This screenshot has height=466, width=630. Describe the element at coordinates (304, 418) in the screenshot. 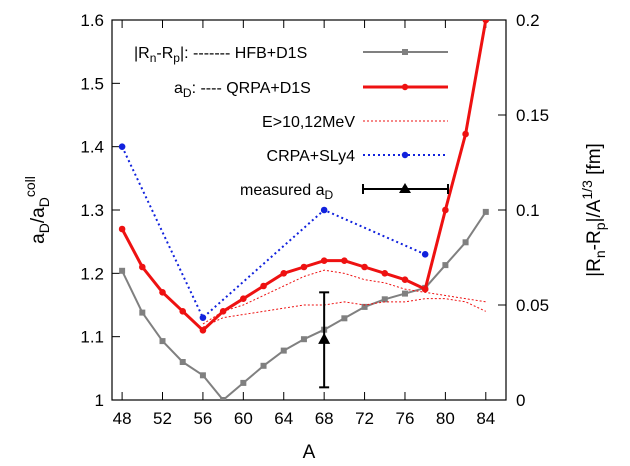

I see `x-tick-labels: 48 52 56 60 64 68 72 76 80 84` at that location.